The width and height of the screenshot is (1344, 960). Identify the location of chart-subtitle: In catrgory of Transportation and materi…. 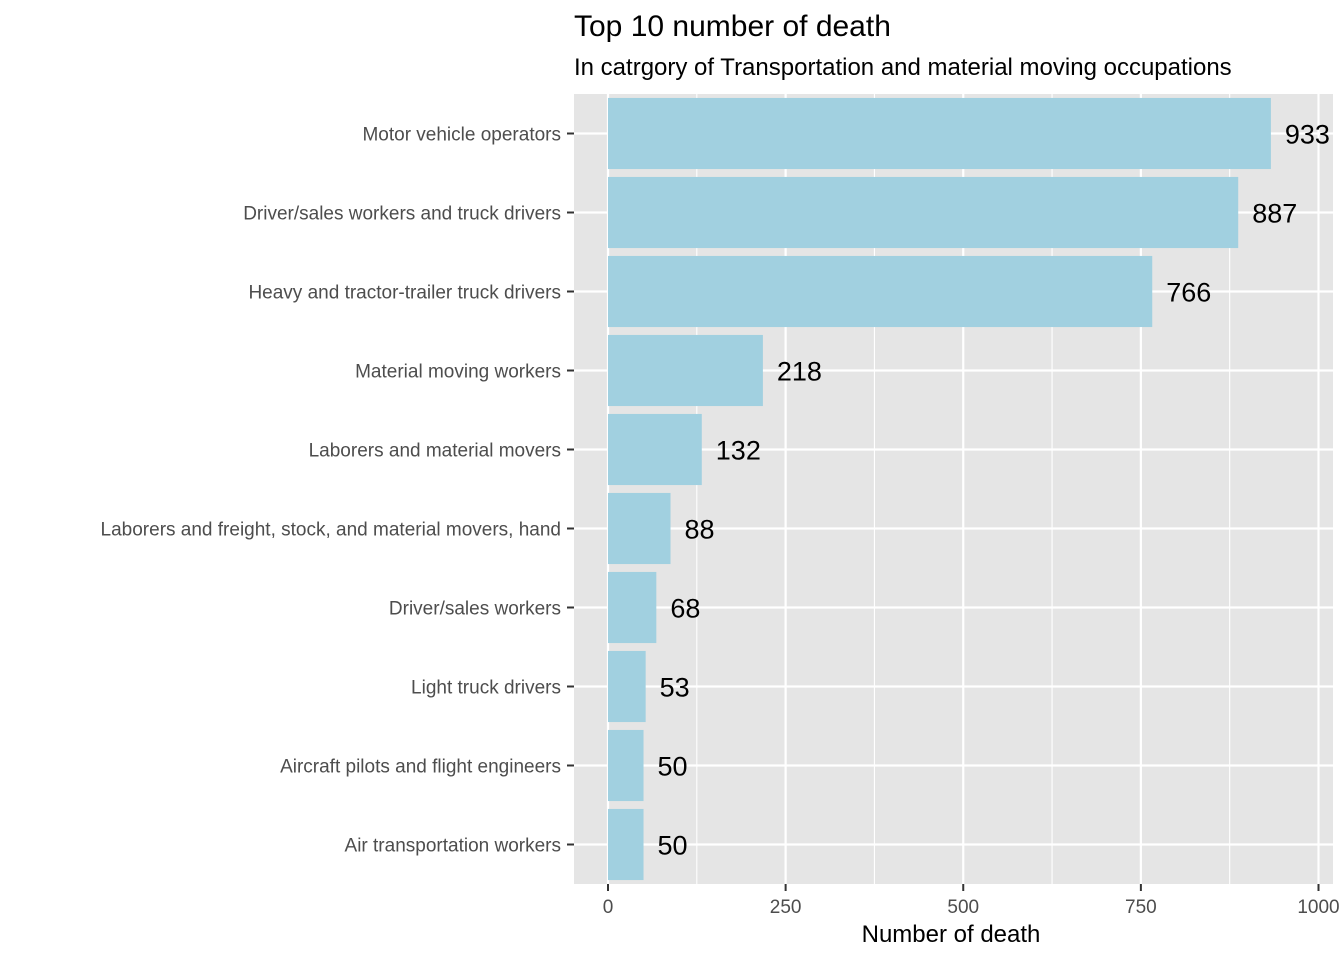
(903, 67).